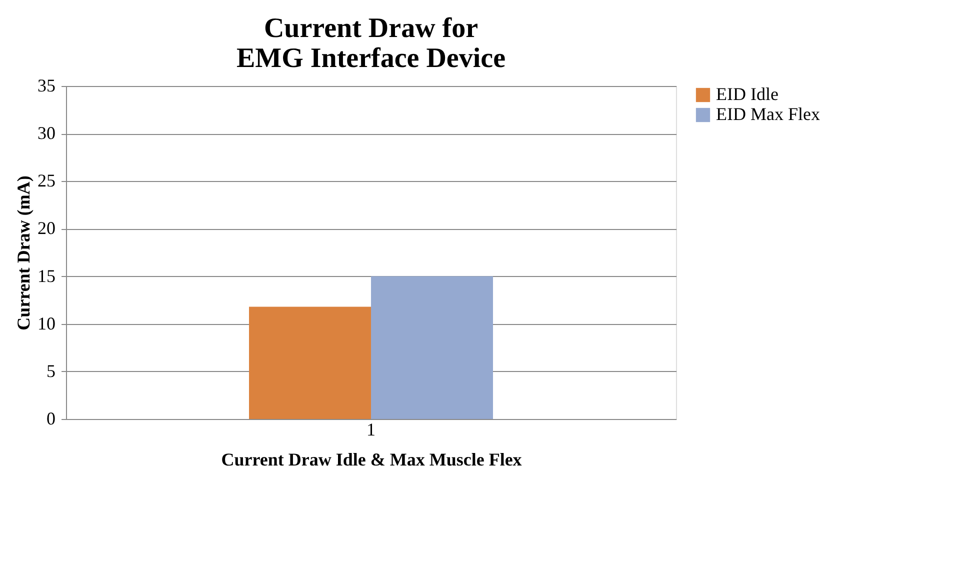 Image resolution: width=963 pixels, height=576 pixels. What do you see at coordinates (371, 460) in the screenshot?
I see `x-axis-title: Current Draw Idle & Max Muscle Flex` at bounding box center [371, 460].